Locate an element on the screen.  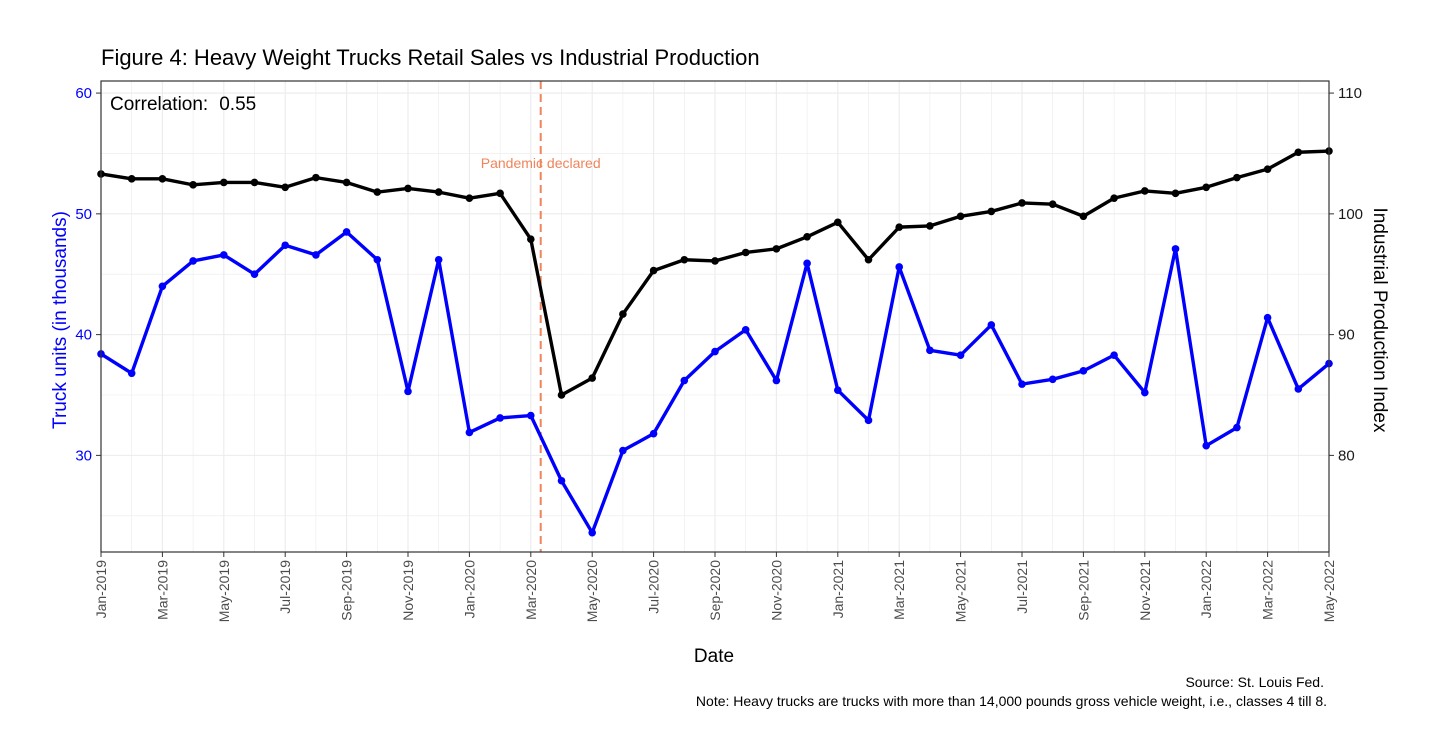
y-right-tick-label: 90 is located at coordinates (1346, 335).